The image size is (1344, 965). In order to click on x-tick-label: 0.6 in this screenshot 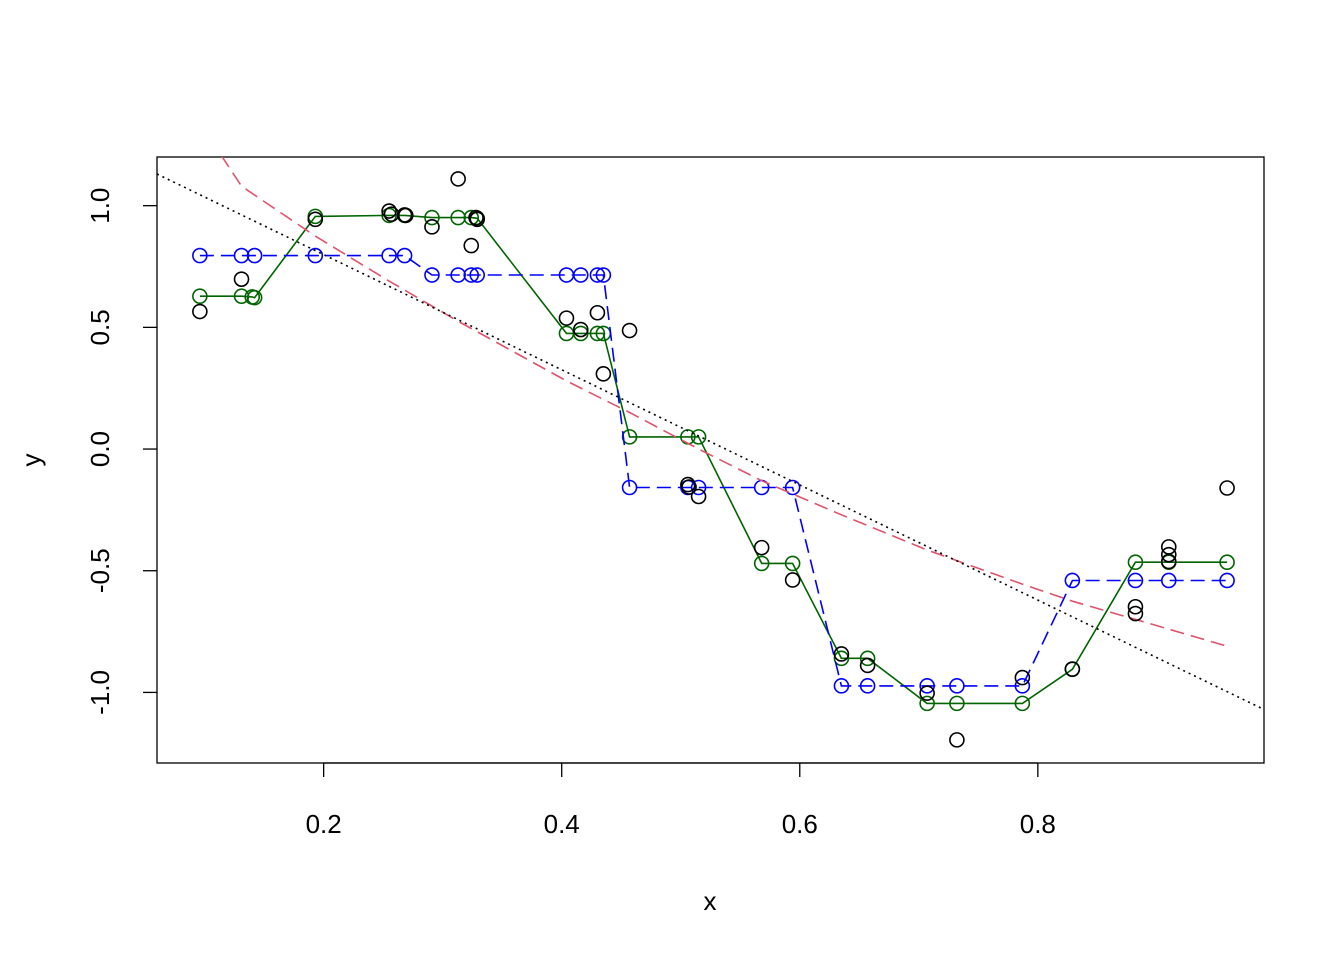, I will do `click(800, 824)`.